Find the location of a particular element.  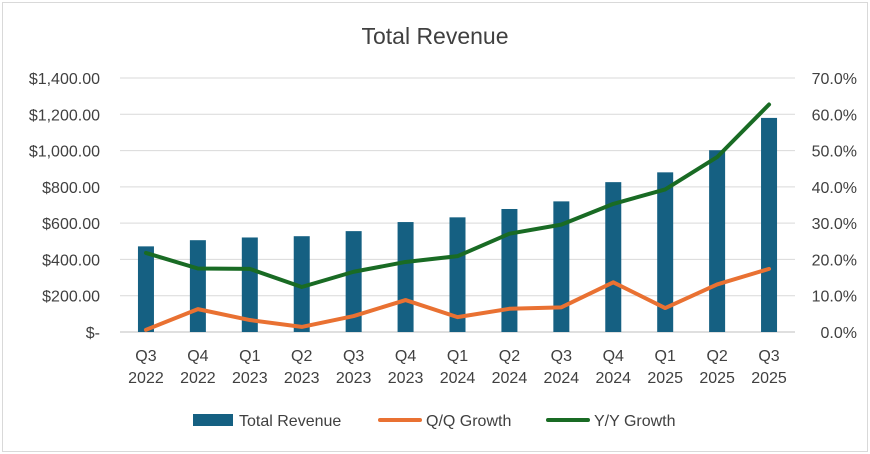

right-axis-tick-label: 70.0% is located at coordinates (834, 79).